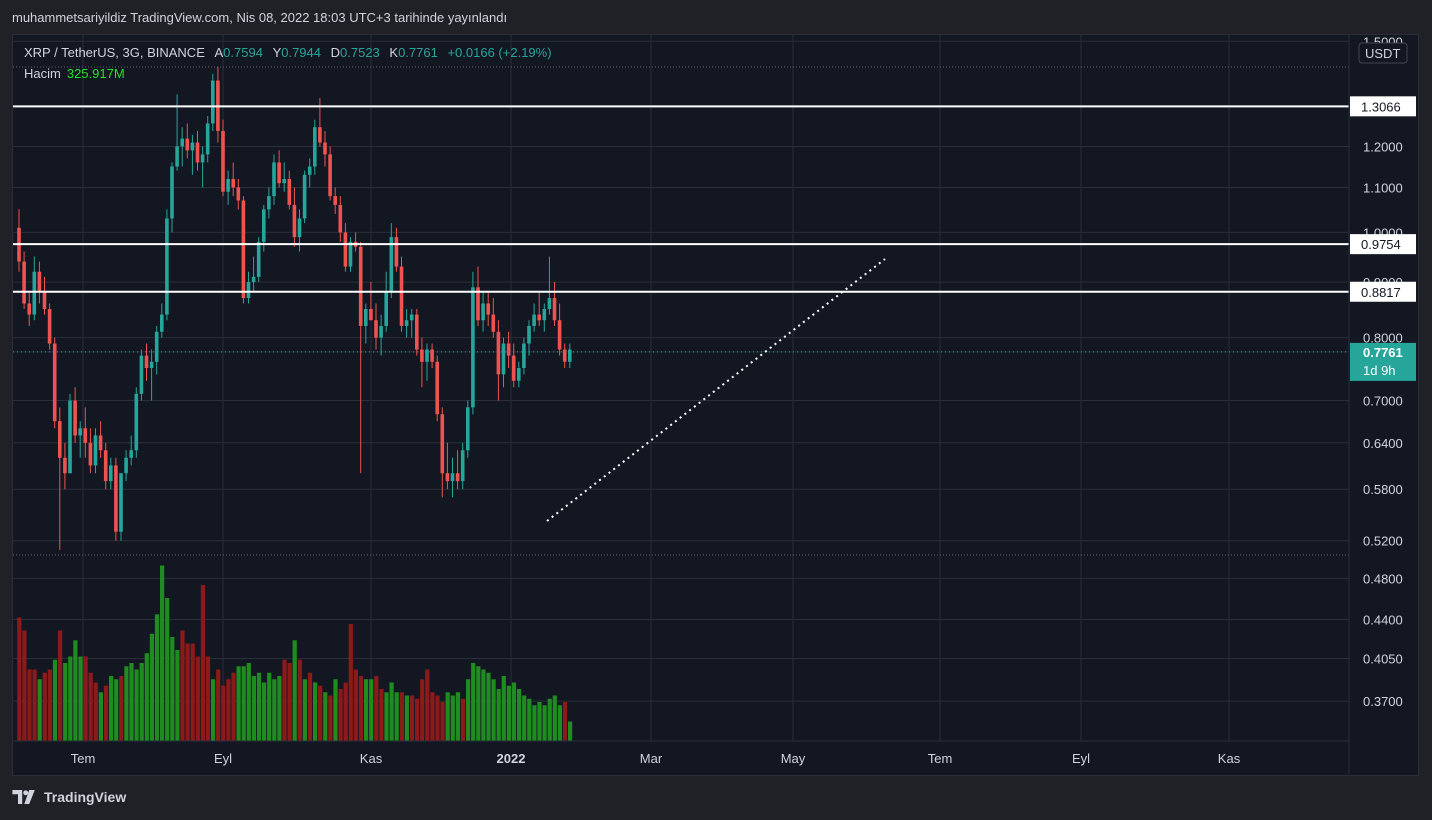 This screenshot has height=820, width=1432. Describe the element at coordinates (1383, 361) in the screenshot. I see `last-price-label-bg` at that location.